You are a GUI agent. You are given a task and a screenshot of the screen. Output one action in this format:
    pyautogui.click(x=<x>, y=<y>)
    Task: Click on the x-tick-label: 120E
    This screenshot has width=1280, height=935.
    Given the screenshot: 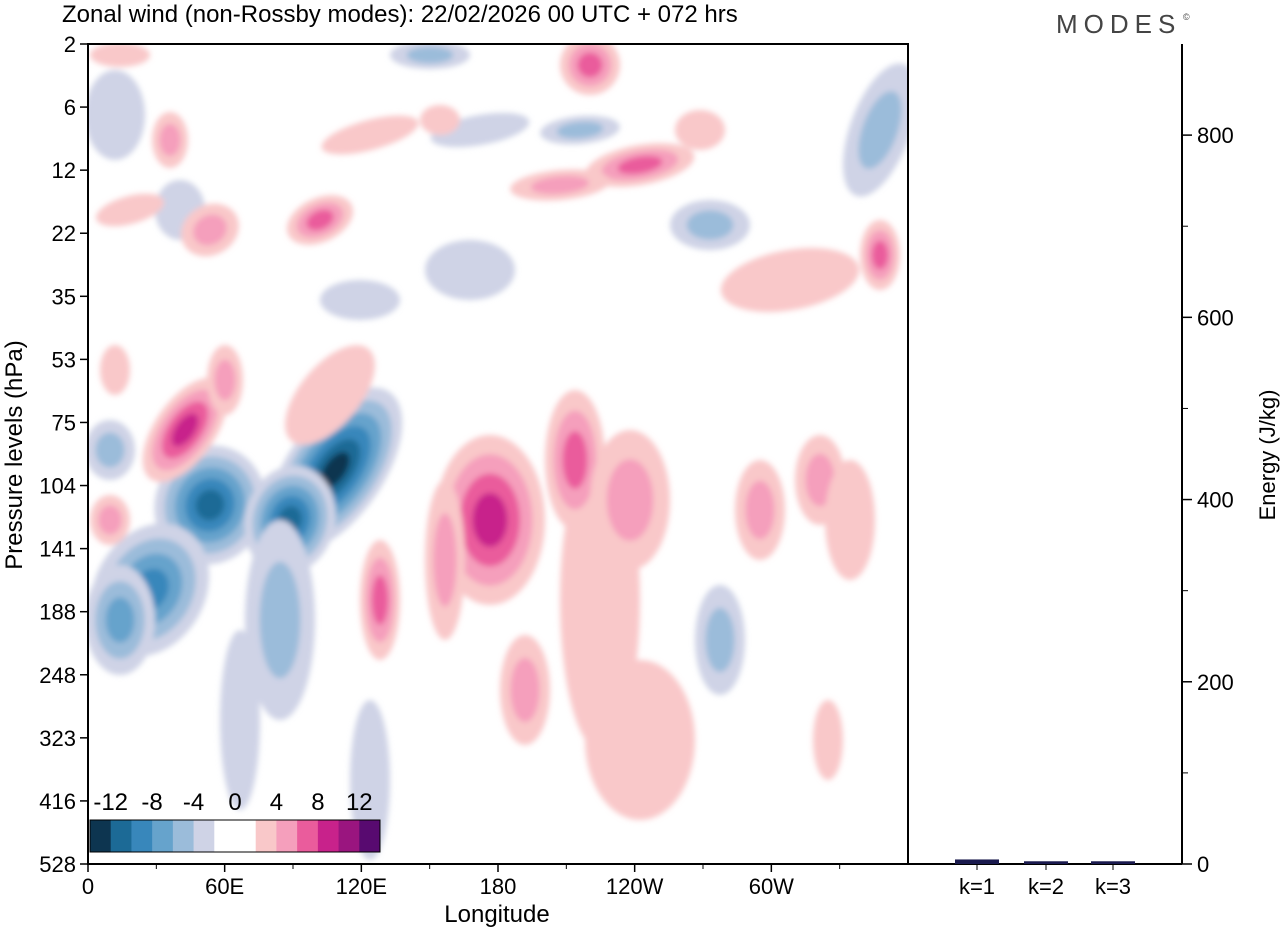 What is the action you would take?
    pyautogui.click(x=361, y=886)
    